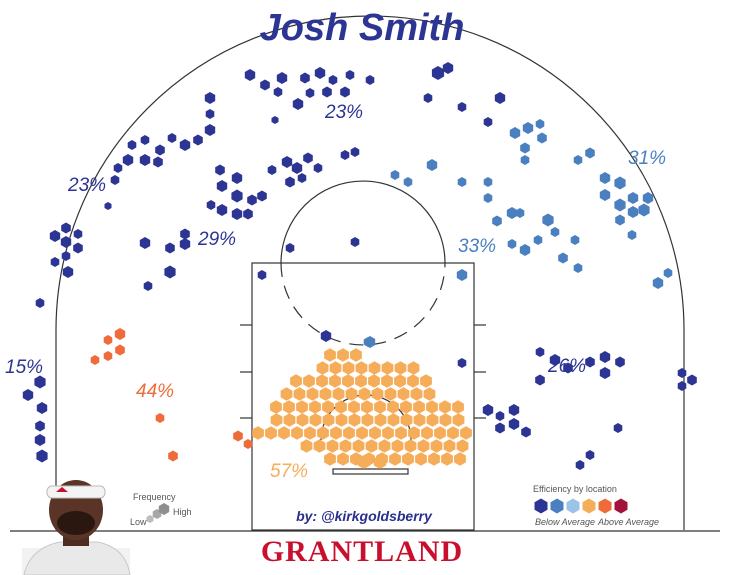 This screenshot has width=730, height=575. I want to click on frequency-legend-hexes, so click(158, 513).